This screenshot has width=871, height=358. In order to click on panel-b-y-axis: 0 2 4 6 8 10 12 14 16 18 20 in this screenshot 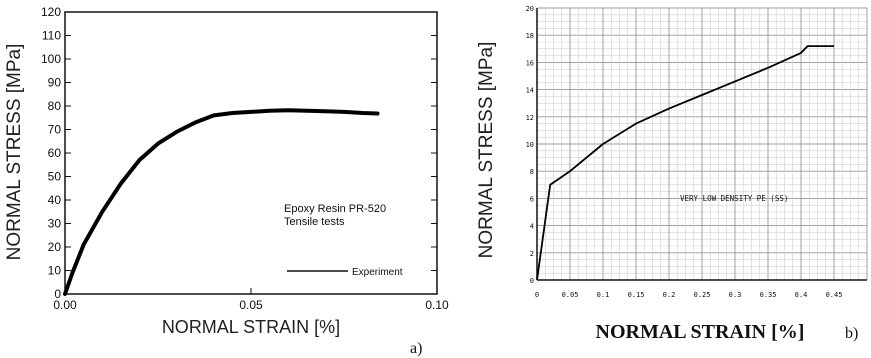, I will do `click(530, 145)`.